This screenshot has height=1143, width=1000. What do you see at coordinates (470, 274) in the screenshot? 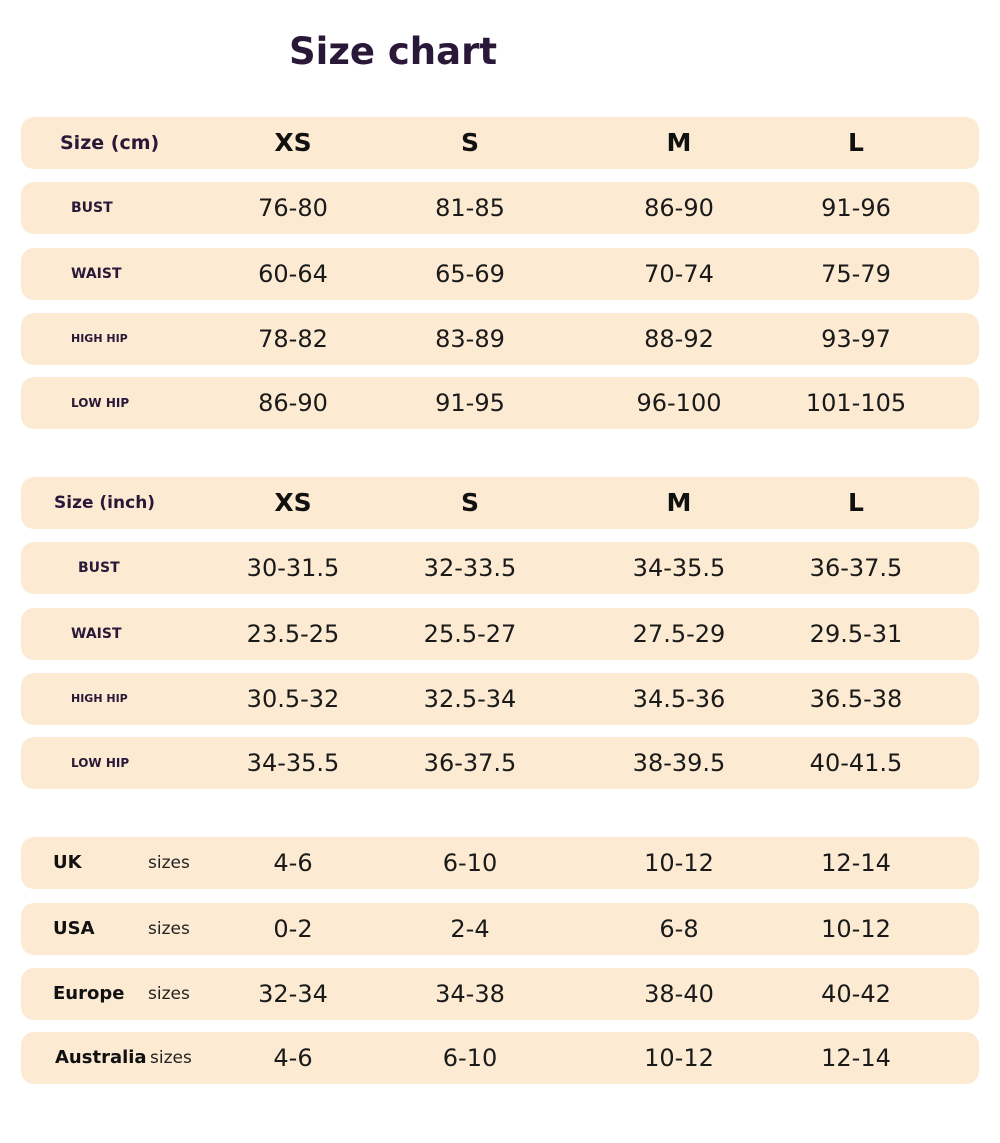
I see `row-value: 65-69` at bounding box center [470, 274].